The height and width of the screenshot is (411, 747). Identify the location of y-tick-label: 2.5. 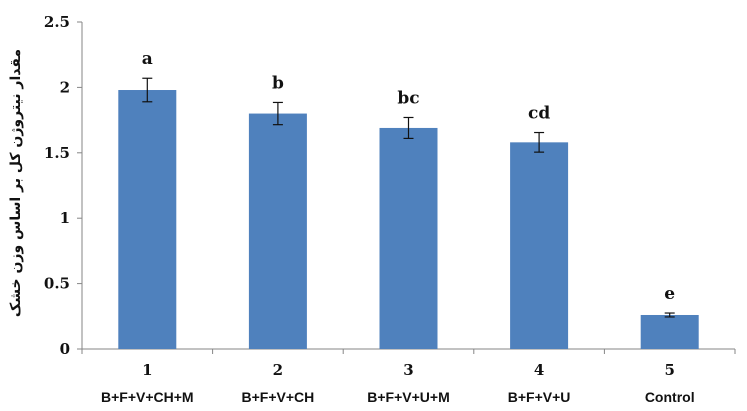
(57, 22).